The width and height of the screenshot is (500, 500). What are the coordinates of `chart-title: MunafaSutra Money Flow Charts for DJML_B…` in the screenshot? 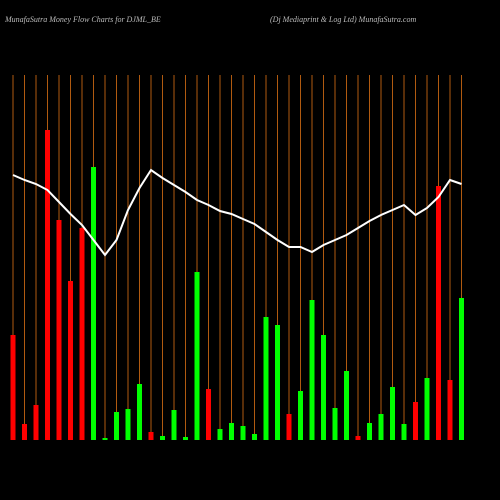 It's located at (82, 19).